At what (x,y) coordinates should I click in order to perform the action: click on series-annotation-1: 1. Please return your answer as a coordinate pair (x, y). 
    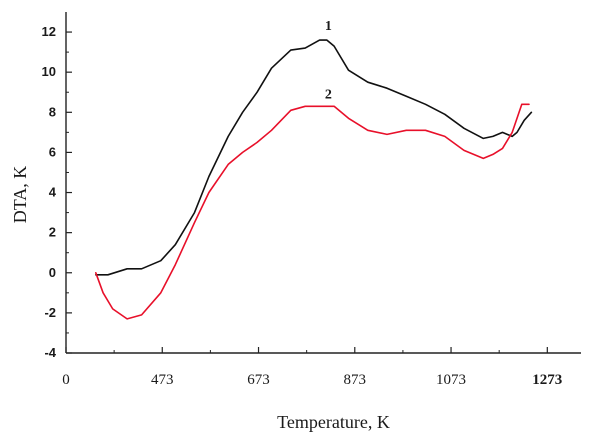
    Looking at the image, I should click on (328, 26).